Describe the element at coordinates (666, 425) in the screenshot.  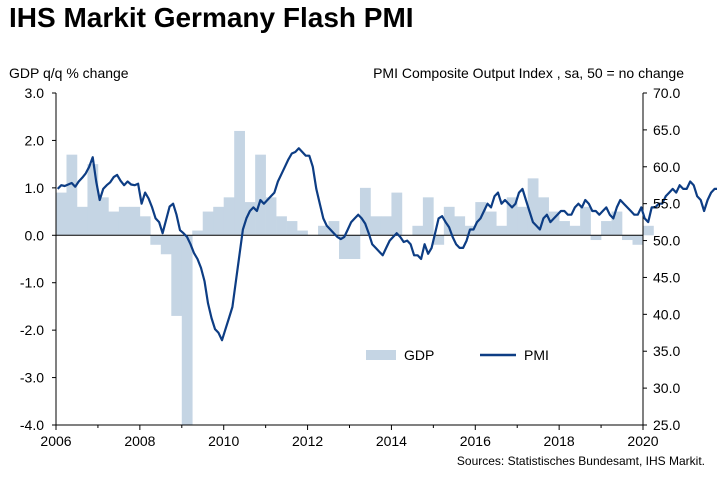
I see `right-tick-label: 25.0` at that location.